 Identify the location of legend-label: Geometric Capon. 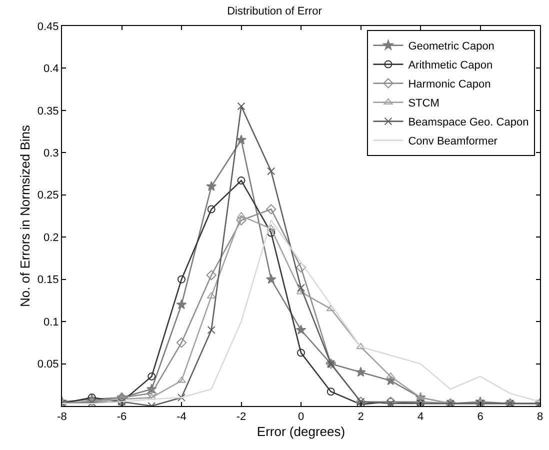
(451, 46).